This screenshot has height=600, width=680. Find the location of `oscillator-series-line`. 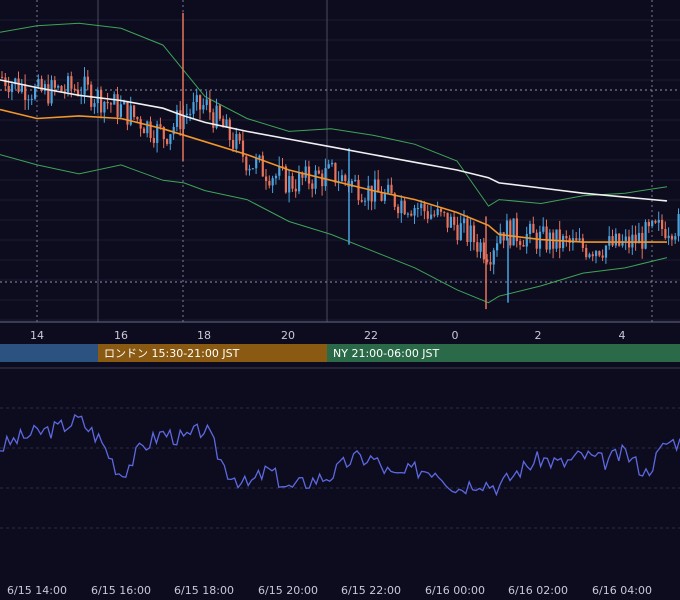

oscillator-series-line is located at coordinates (340, 455).